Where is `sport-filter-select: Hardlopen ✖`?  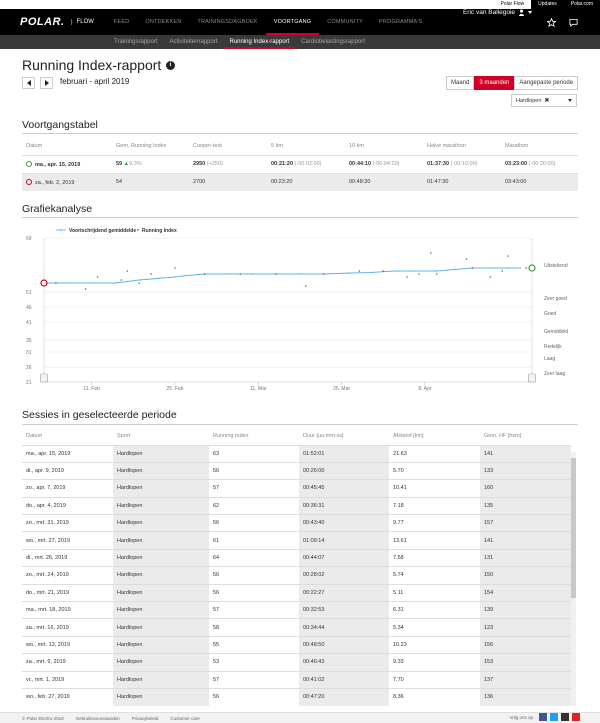 sport-filter-select: Hardlopen ✖ is located at coordinates (544, 100).